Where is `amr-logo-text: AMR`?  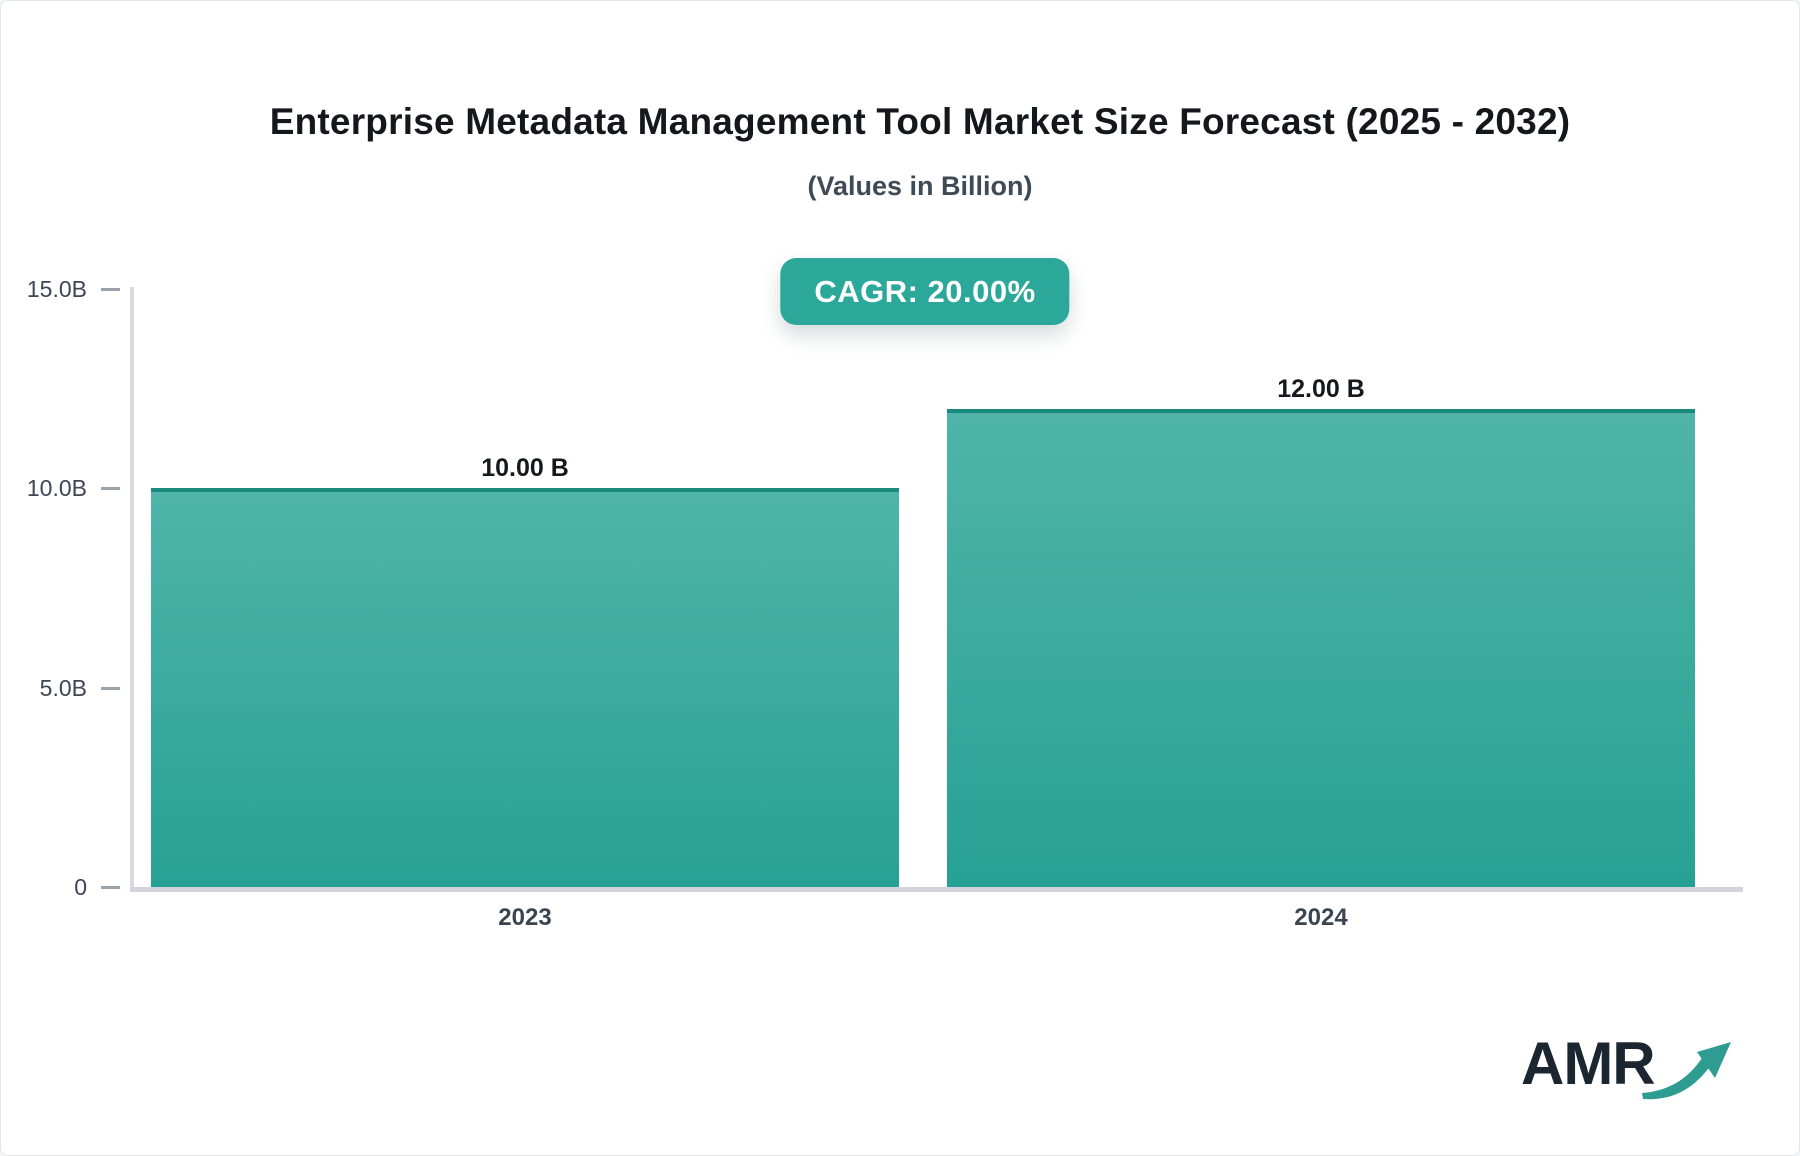
amr-logo-text: AMR is located at coordinates (1588, 1063).